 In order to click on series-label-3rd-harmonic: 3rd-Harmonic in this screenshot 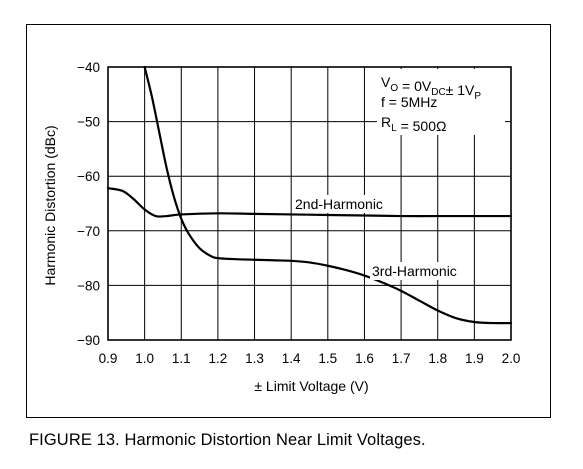, I will do `click(414, 271)`.